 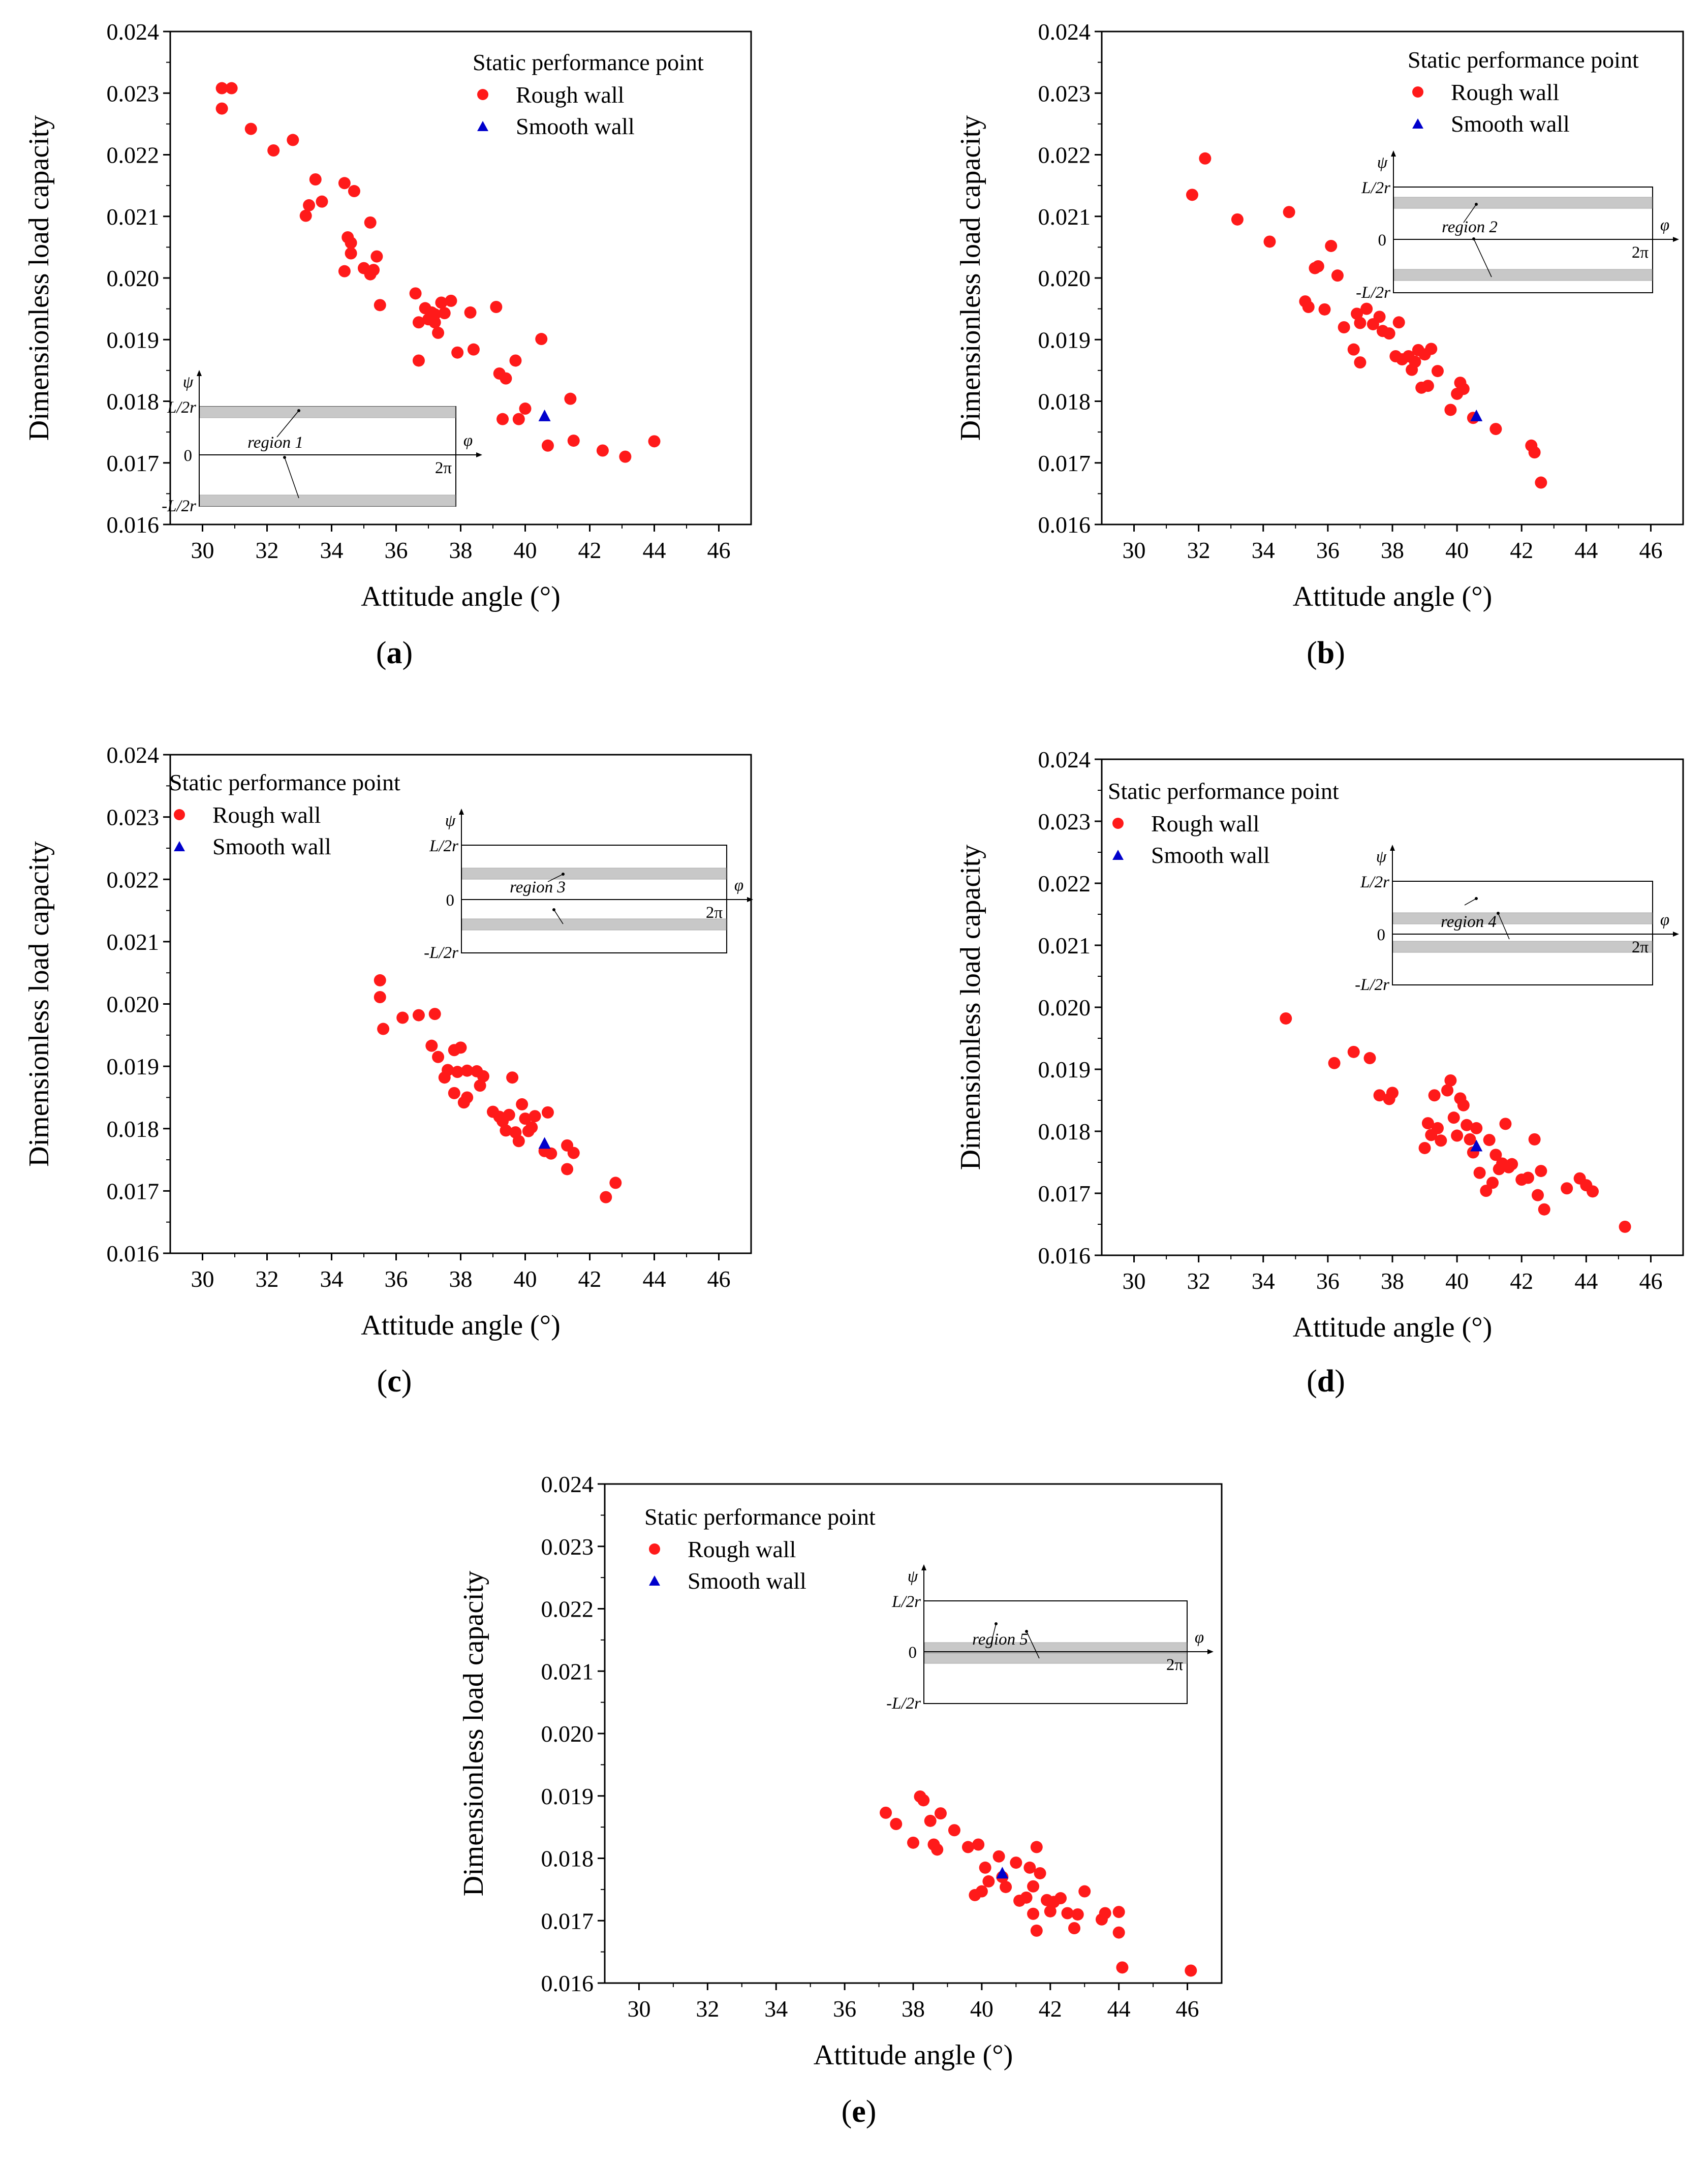 I want to click on inset-top-label: L/2r, so click(x=182, y=407).